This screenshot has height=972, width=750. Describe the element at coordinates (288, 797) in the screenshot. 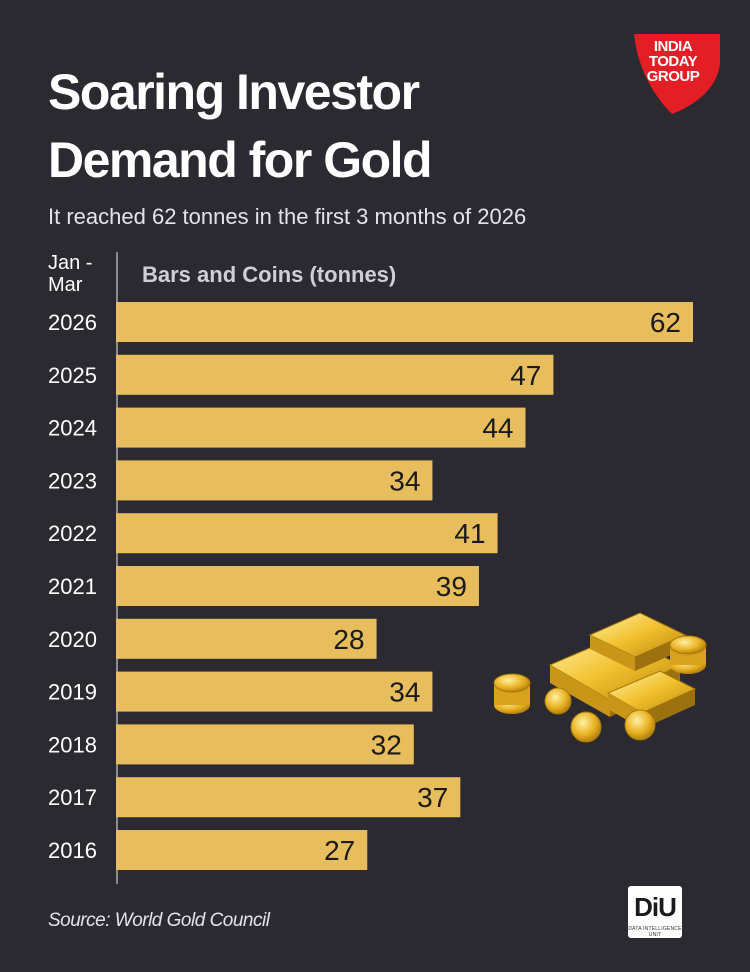

I see `bar-2017` at that location.